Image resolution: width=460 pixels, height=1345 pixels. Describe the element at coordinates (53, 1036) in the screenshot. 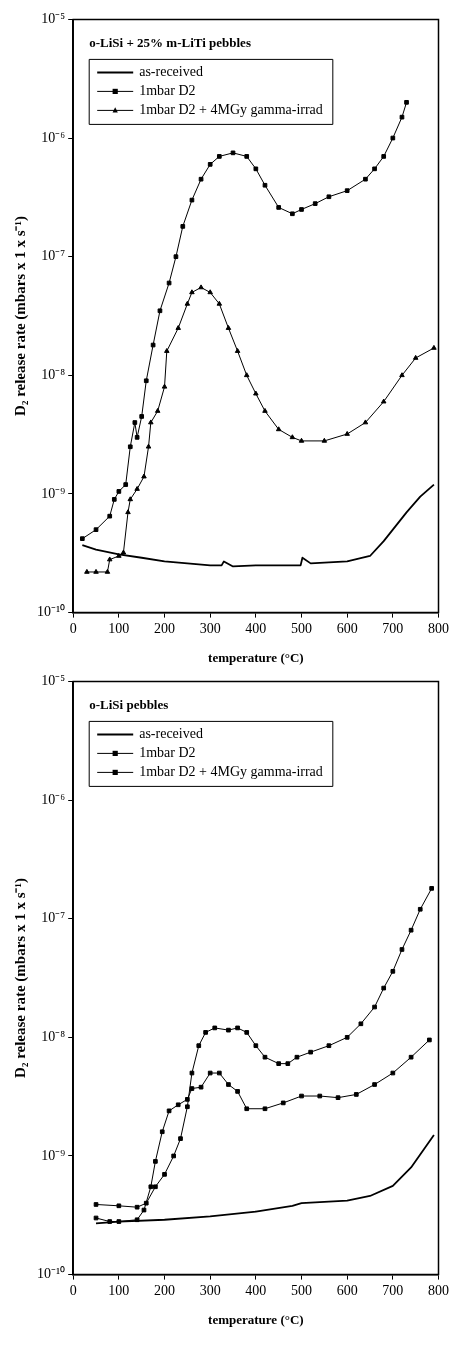

I see `y-tick-label: 10⁻⁸` at that location.